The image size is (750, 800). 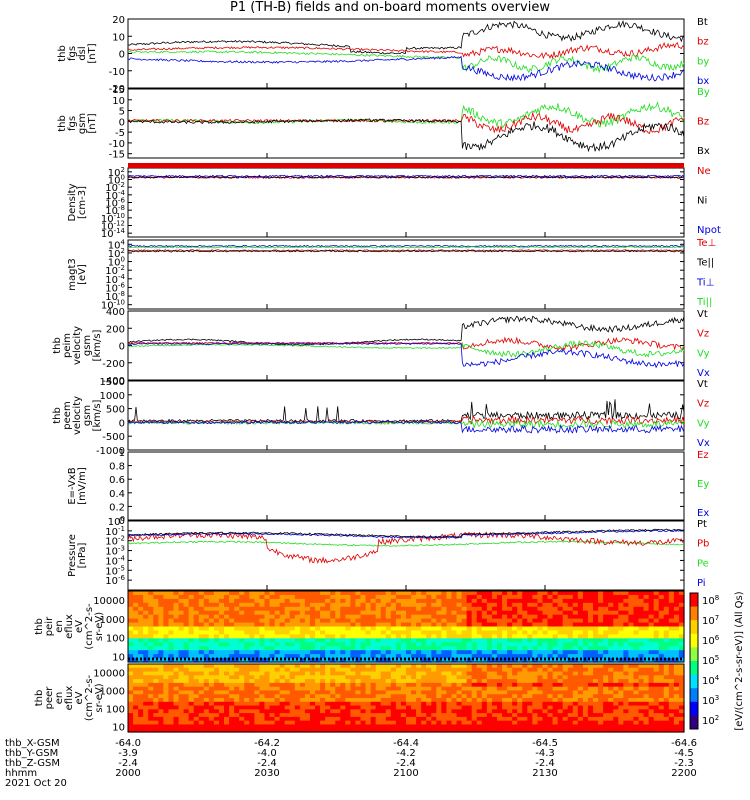 What do you see at coordinates (406, 547) in the screenshot?
I see `series-line` at bounding box center [406, 547].